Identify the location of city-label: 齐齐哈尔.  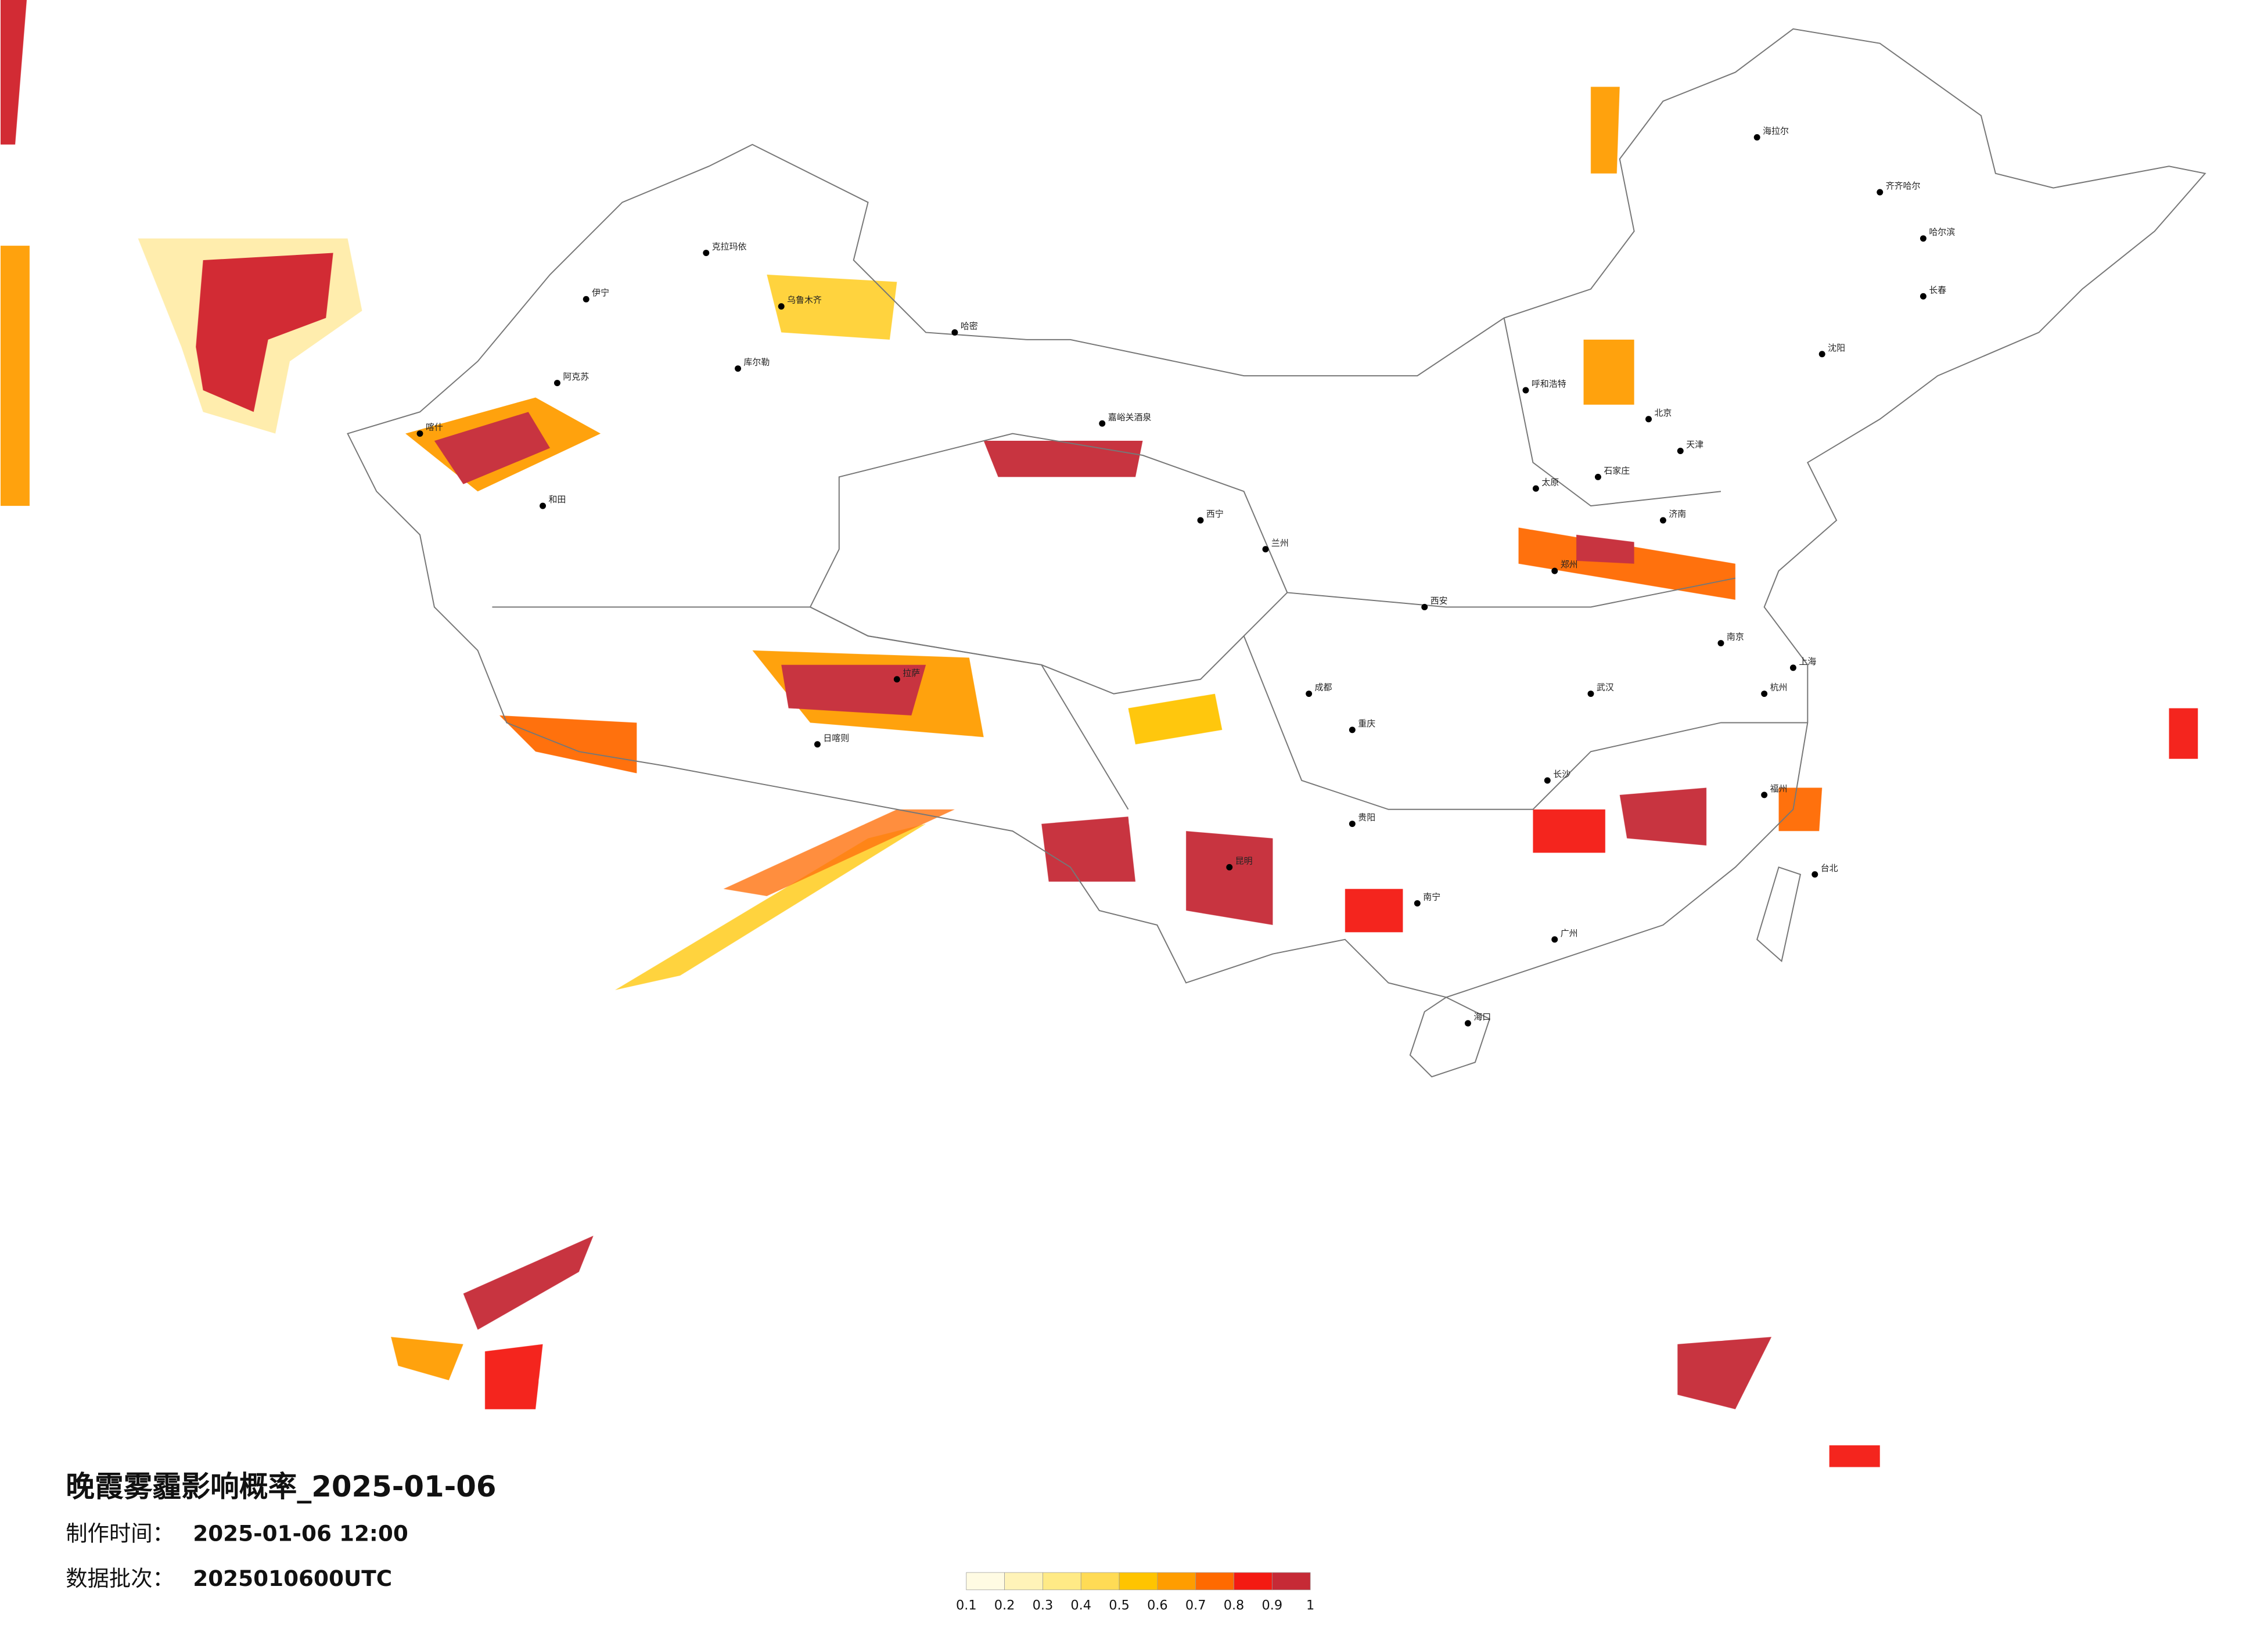
(1903, 186).